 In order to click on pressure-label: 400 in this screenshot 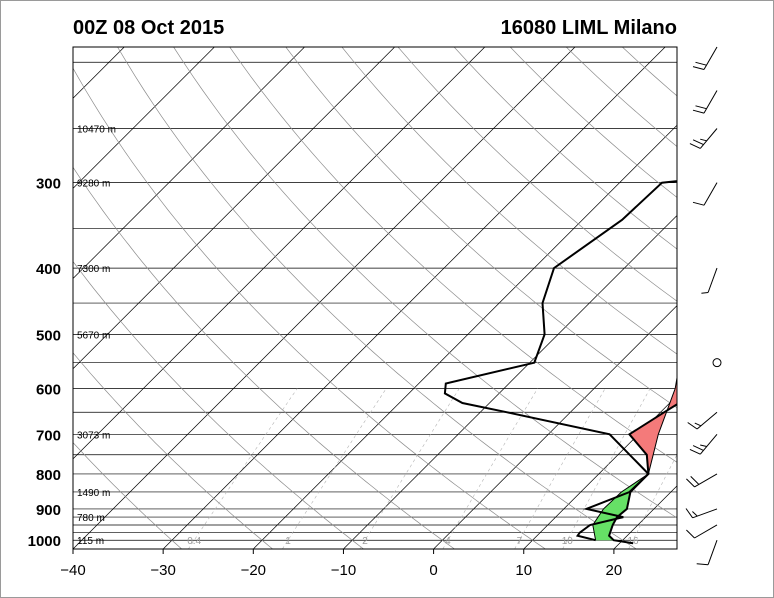, I will do `click(48, 269)`.